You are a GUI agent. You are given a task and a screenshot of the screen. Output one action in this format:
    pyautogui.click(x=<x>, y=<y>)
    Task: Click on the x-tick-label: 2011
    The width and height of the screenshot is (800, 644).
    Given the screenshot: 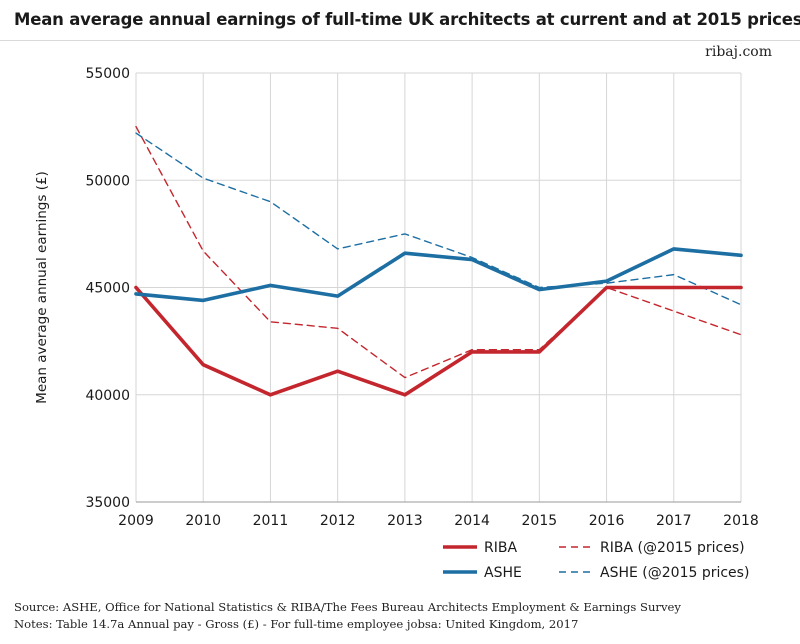 What is the action you would take?
    pyautogui.click(x=271, y=521)
    